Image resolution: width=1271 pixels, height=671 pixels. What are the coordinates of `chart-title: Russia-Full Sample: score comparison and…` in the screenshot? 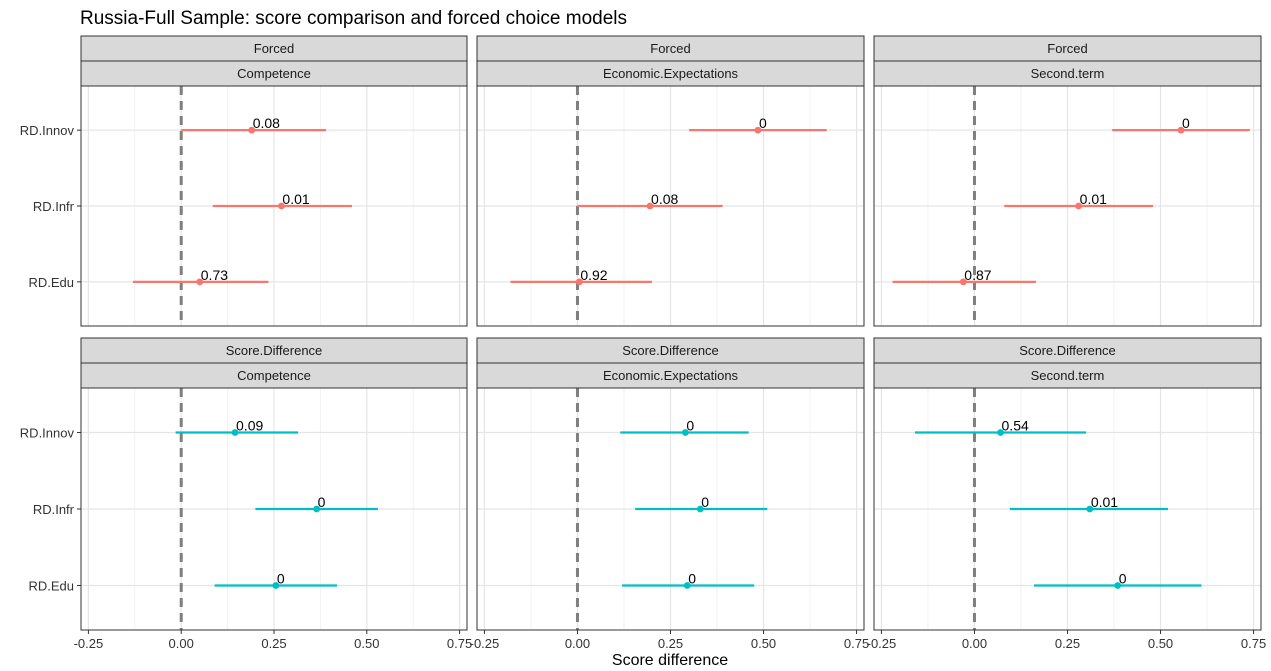 It's located at (353, 18).